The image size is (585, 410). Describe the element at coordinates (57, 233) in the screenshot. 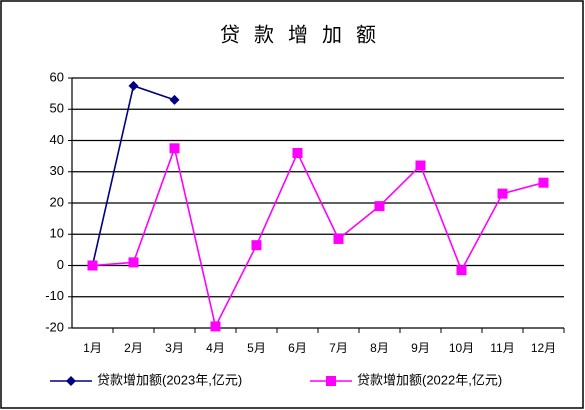

I see `y-tick-label: 10` at that location.